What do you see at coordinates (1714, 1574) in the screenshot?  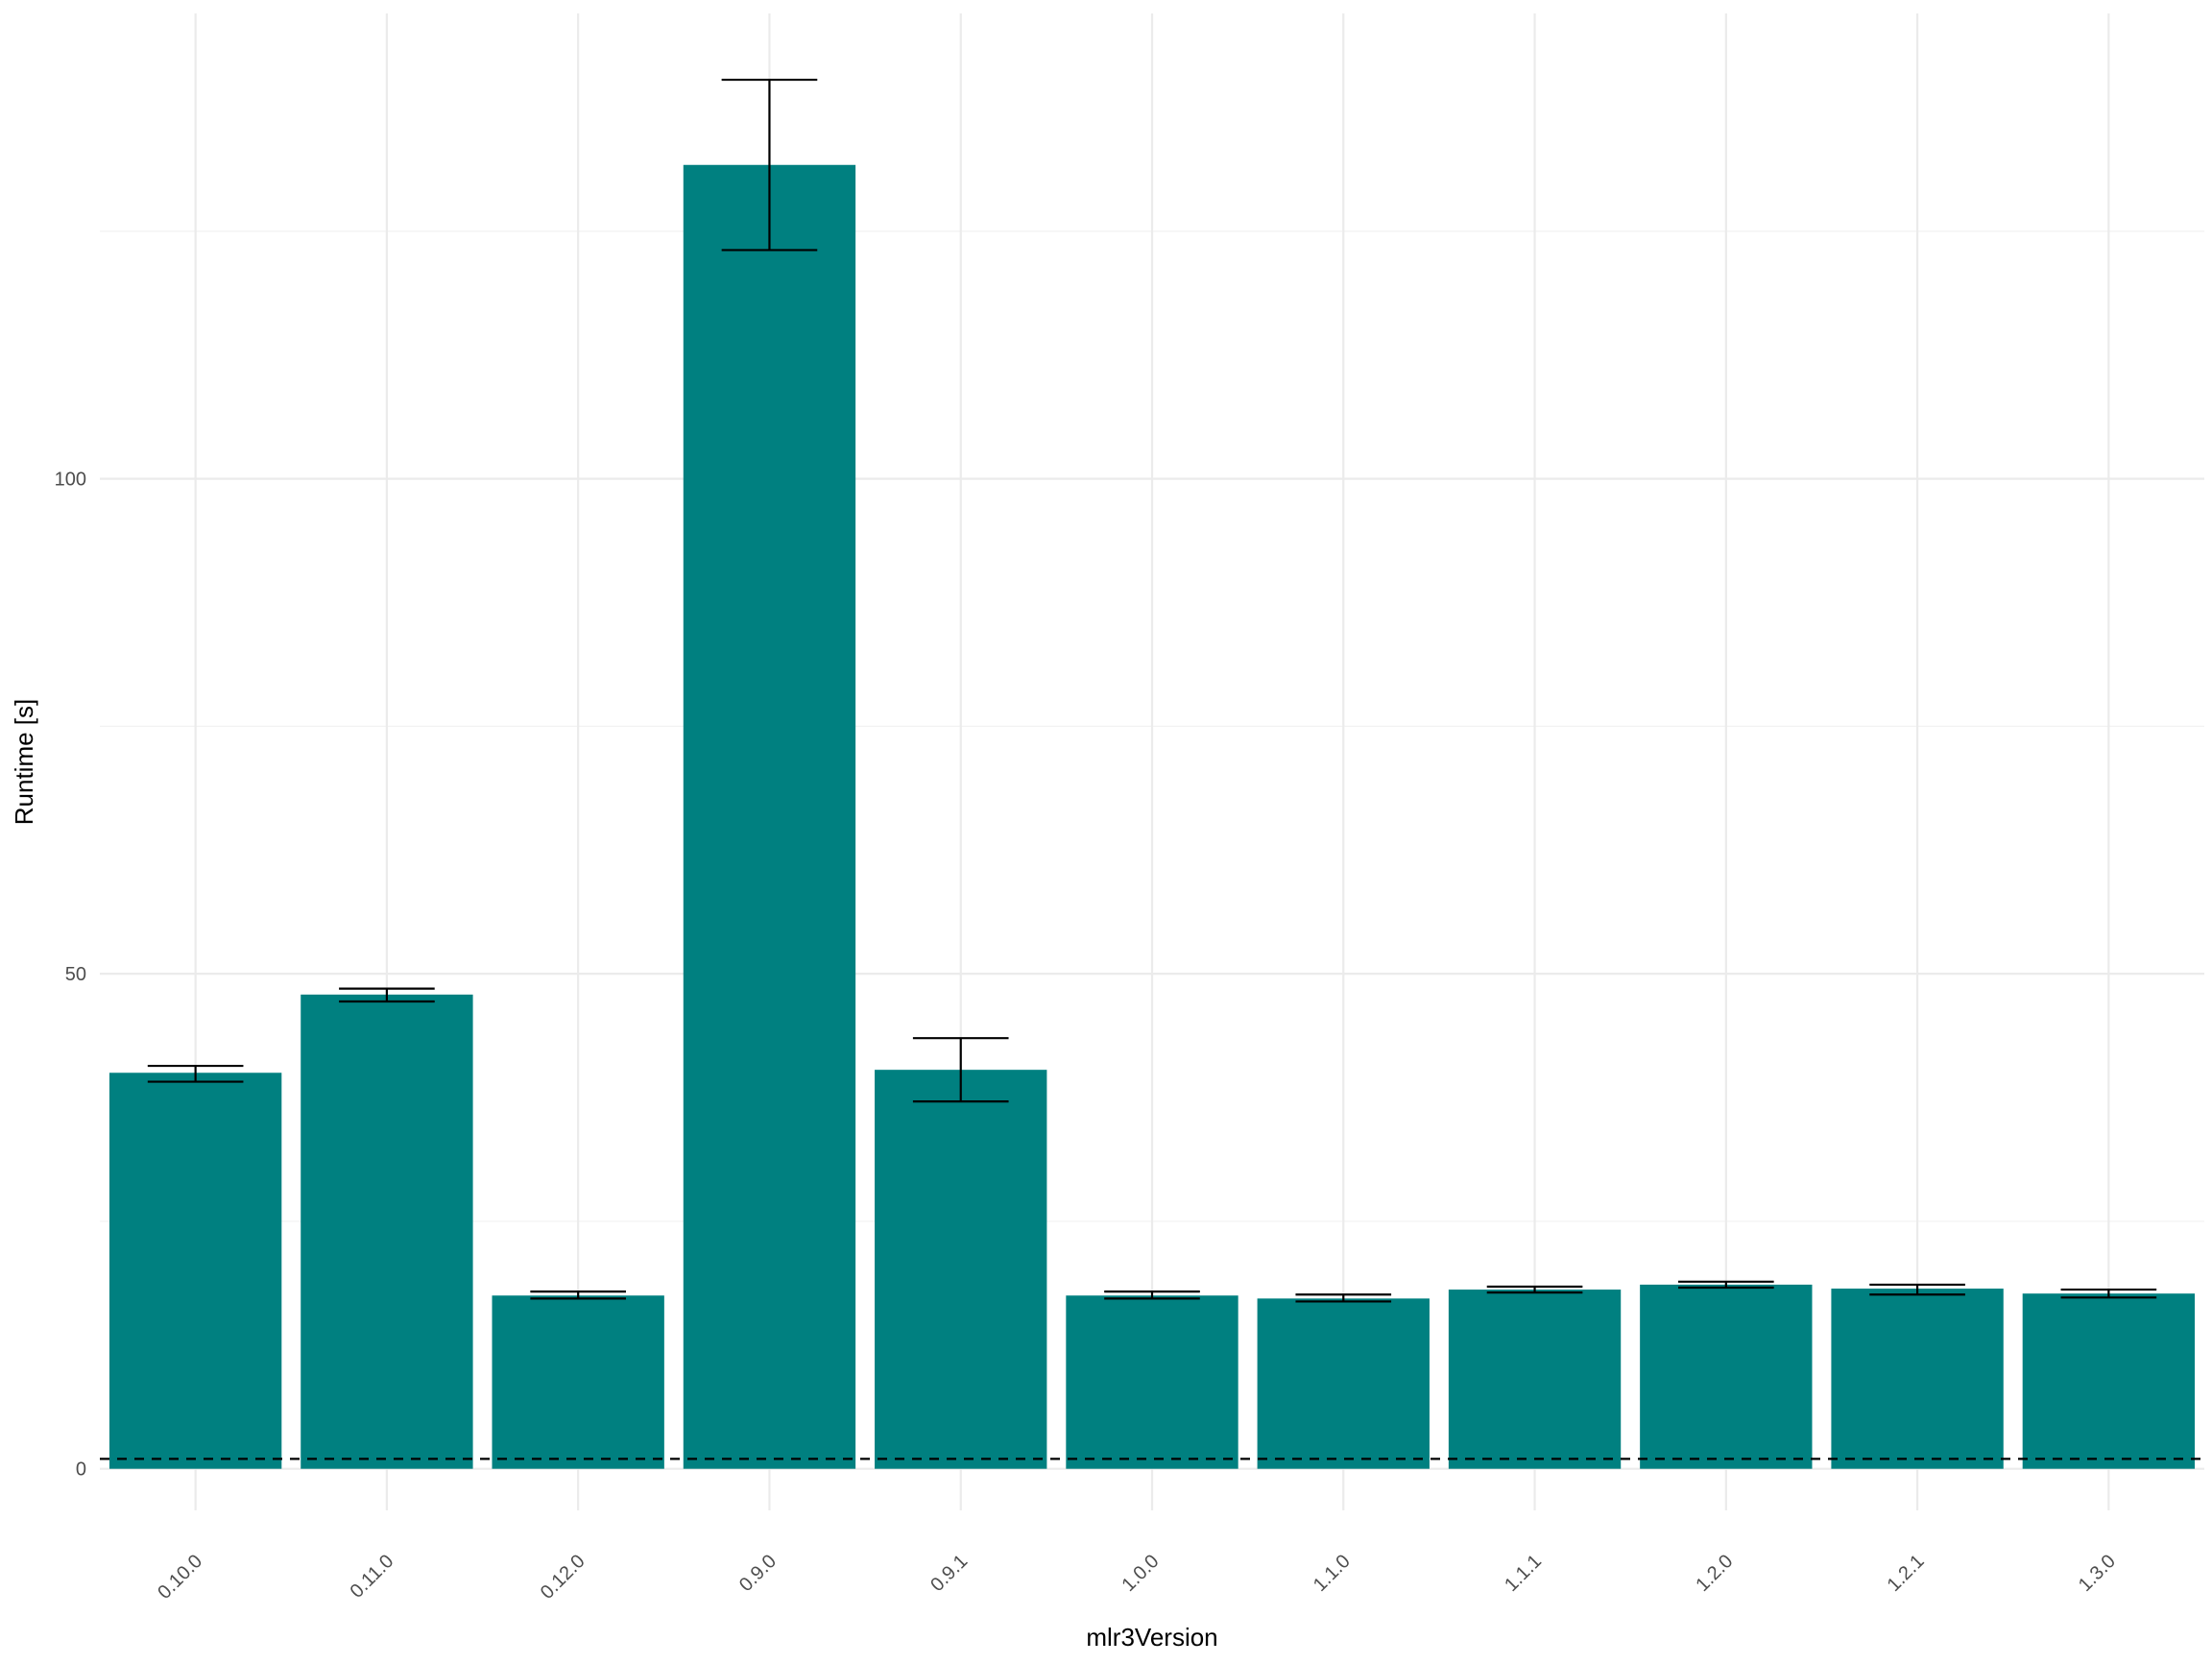 I see `x-tick-label: 1.2.0` at bounding box center [1714, 1574].